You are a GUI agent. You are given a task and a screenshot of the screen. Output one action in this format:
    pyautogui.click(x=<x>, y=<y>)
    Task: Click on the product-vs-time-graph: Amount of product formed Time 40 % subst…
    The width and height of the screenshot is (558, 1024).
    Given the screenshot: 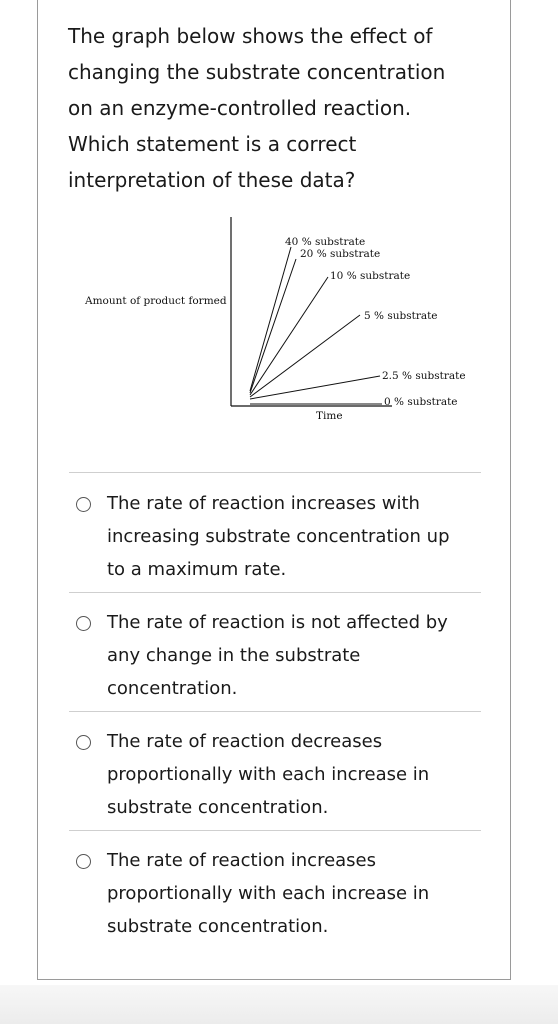 What is the action you would take?
    pyautogui.click(x=275, y=319)
    